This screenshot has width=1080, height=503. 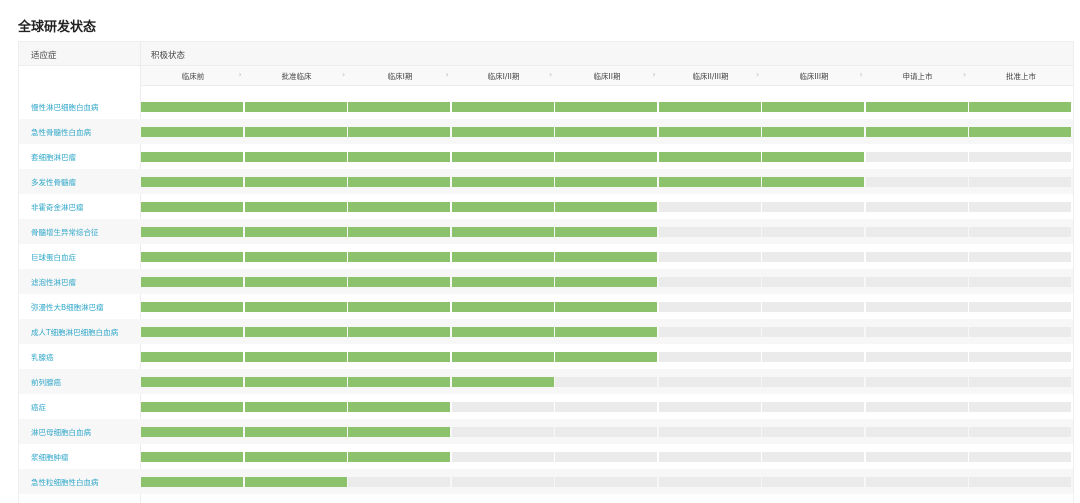 I want to click on indication-column-header: 适应症, so click(x=44, y=56).